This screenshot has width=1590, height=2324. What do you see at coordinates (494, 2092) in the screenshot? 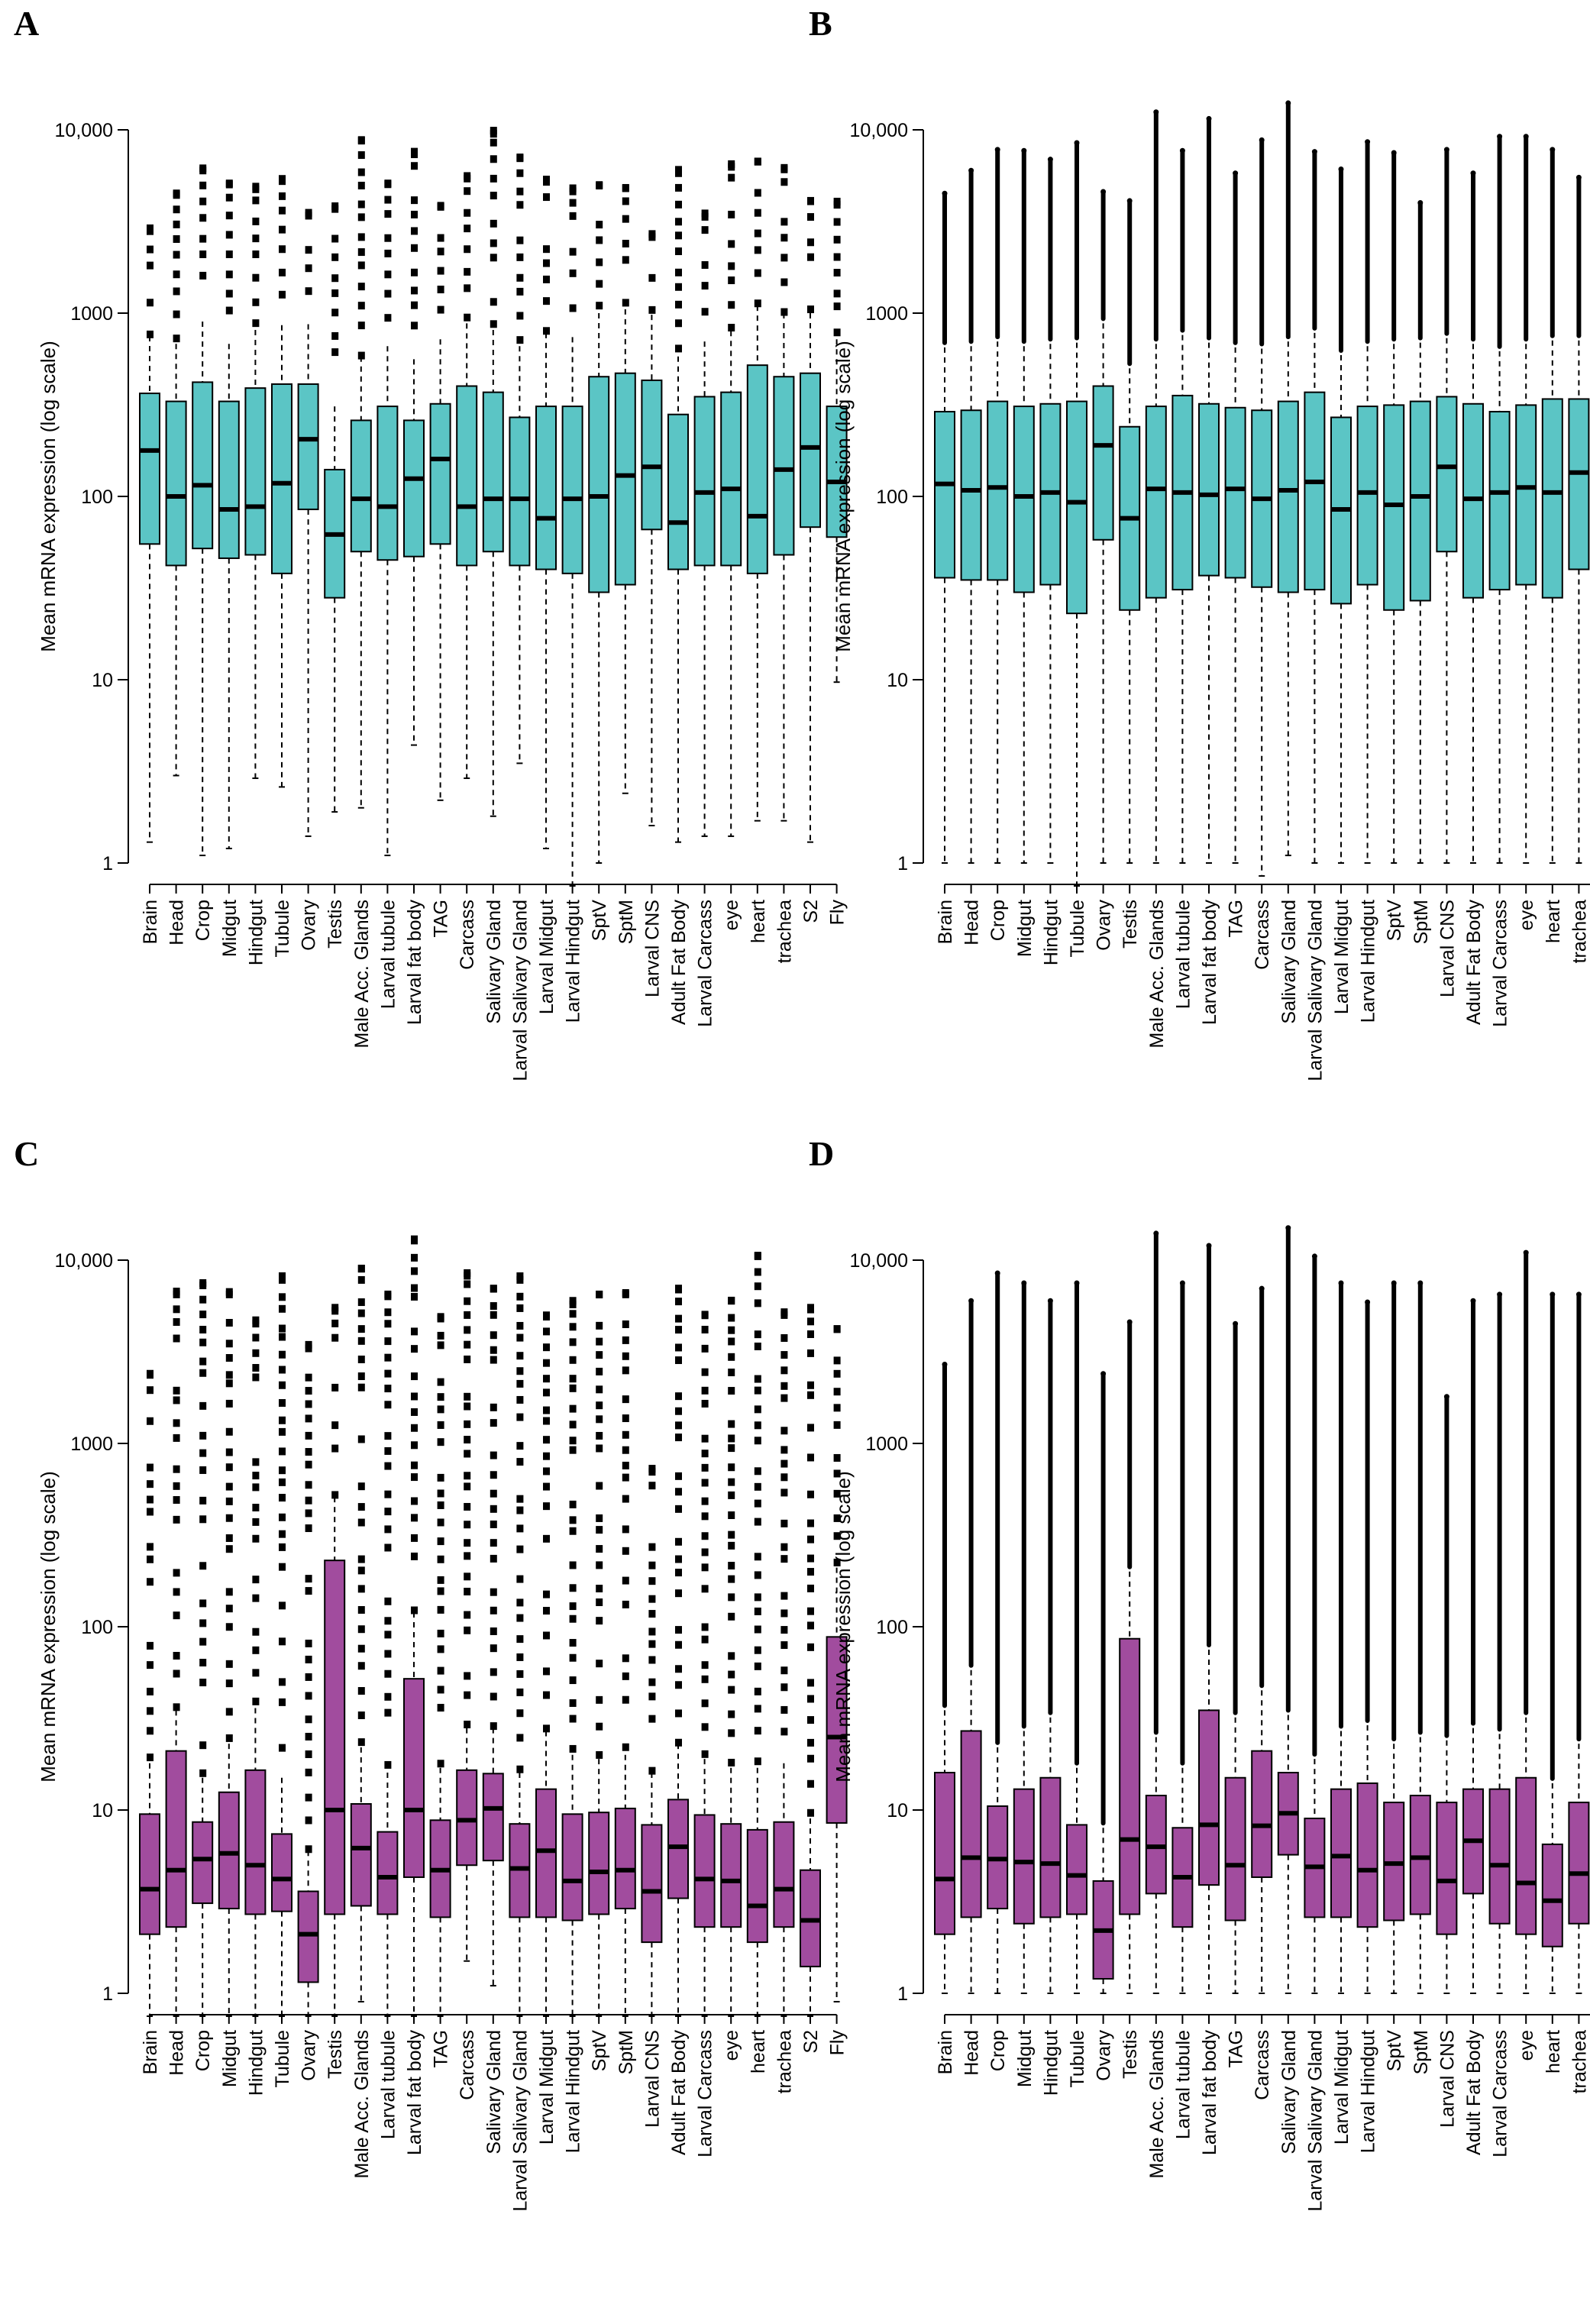
I see `x-category-label: Salivary Gland` at bounding box center [494, 2092].